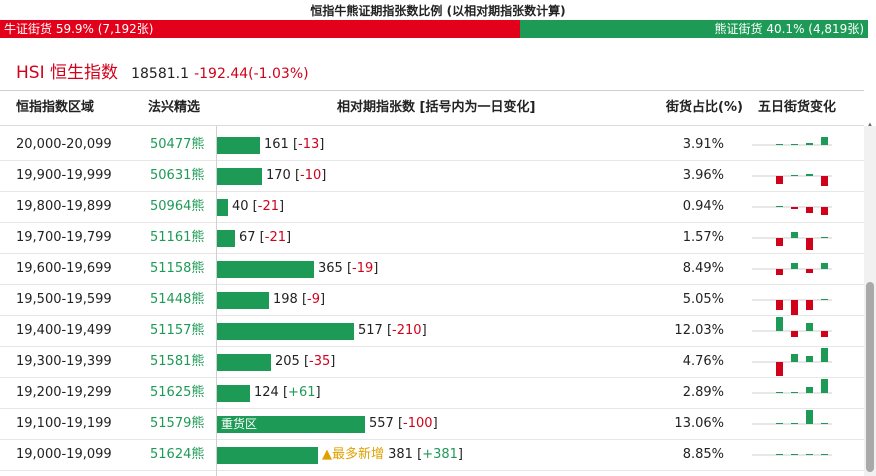  I want to click on index-quote: HSI 恒生指数 18581.1 -192.44(-1.03%), so click(162, 71).